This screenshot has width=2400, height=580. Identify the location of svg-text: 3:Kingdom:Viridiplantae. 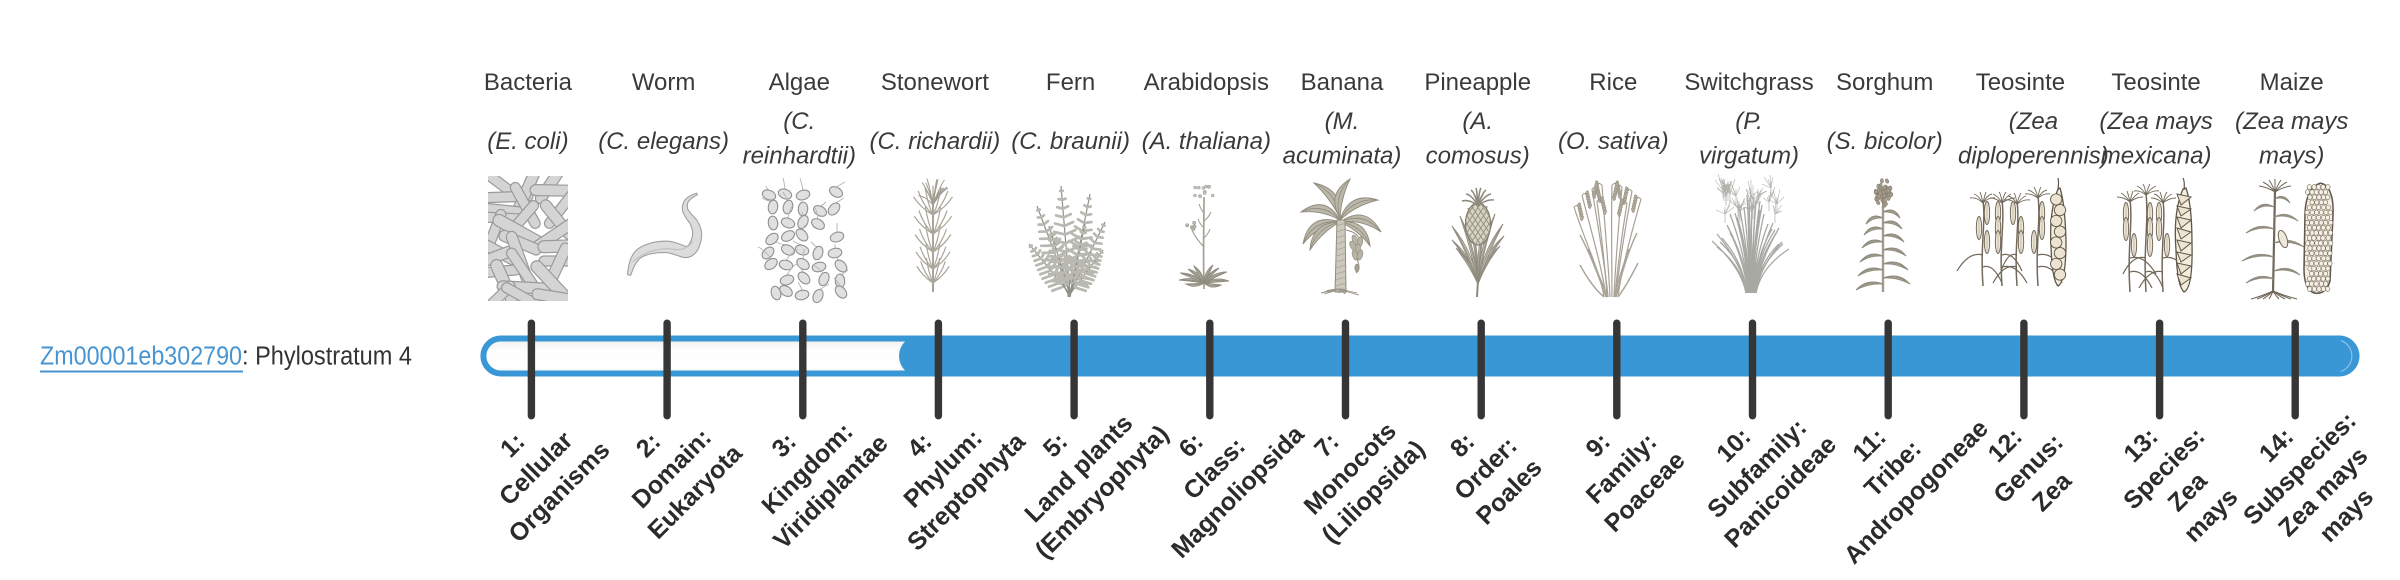
(807, 468).